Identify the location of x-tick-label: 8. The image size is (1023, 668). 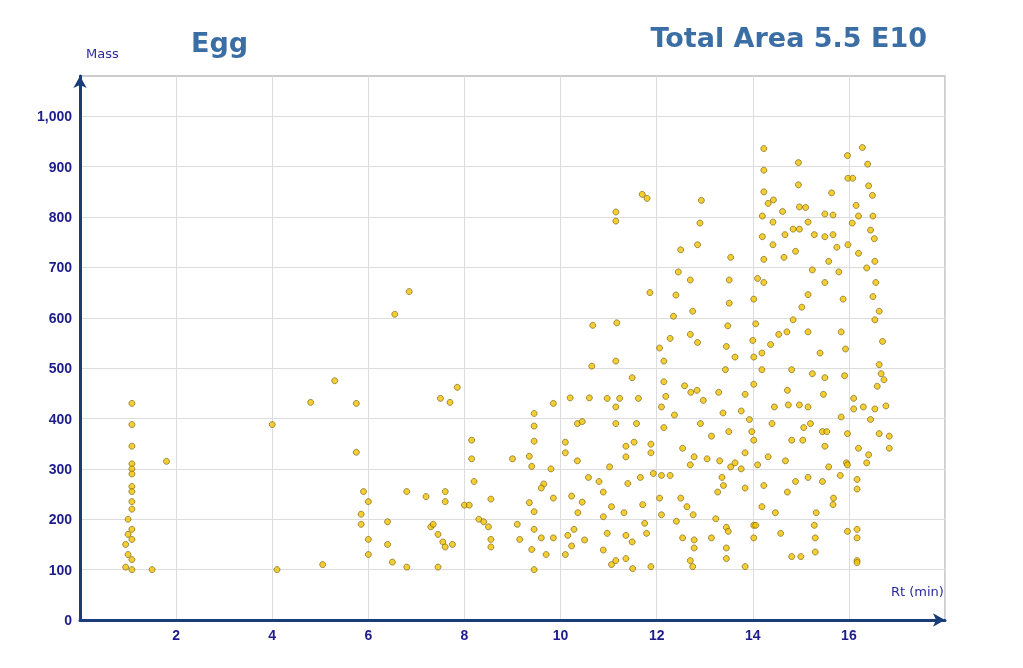
(464, 635).